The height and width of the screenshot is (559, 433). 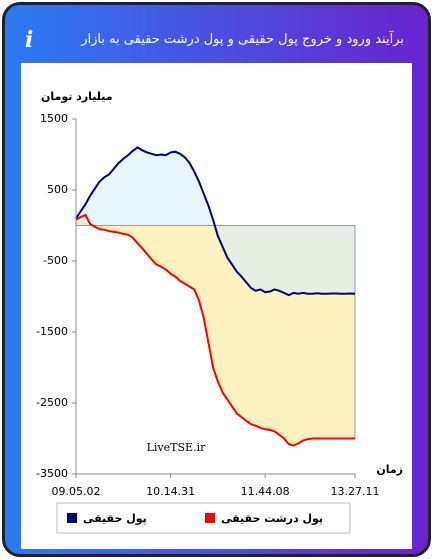 I want to click on y-tick-label: -3500, so click(x=52, y=473).